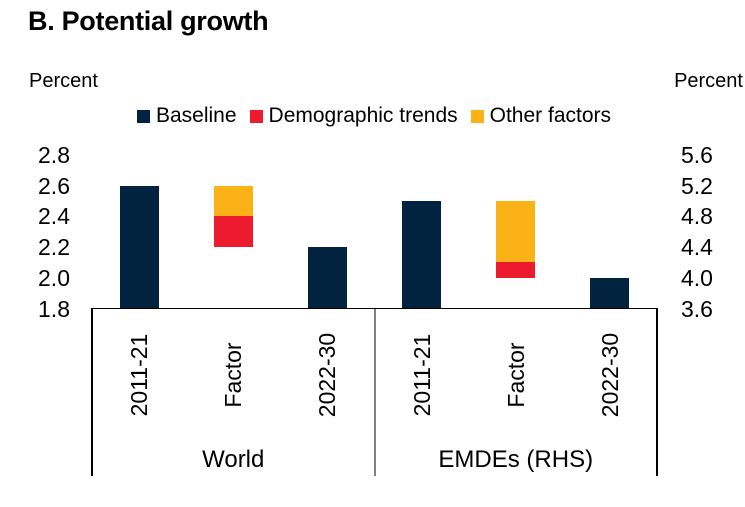 The height and width of the screenshot is (507, 745). I want to click on legend-item: Demographic trends, so click(353, 116).